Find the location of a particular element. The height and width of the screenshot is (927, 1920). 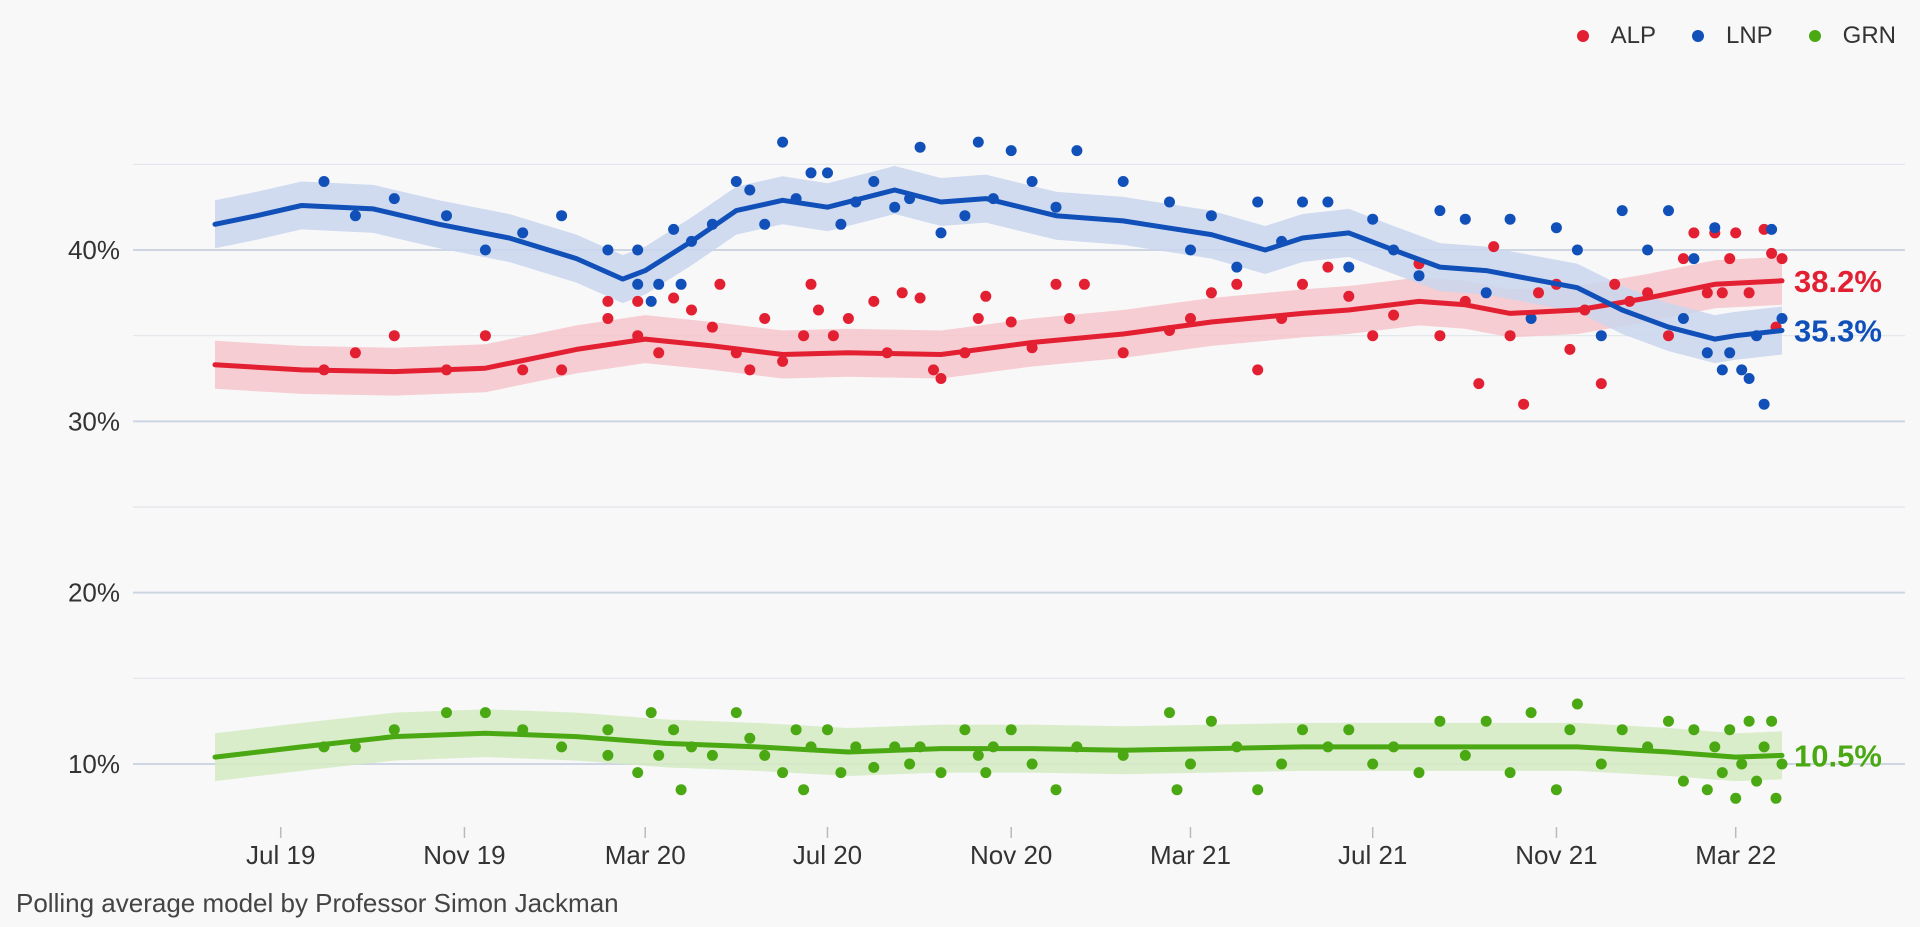

x-tick-label: Nov 19 is located at coordinates (464, 855).